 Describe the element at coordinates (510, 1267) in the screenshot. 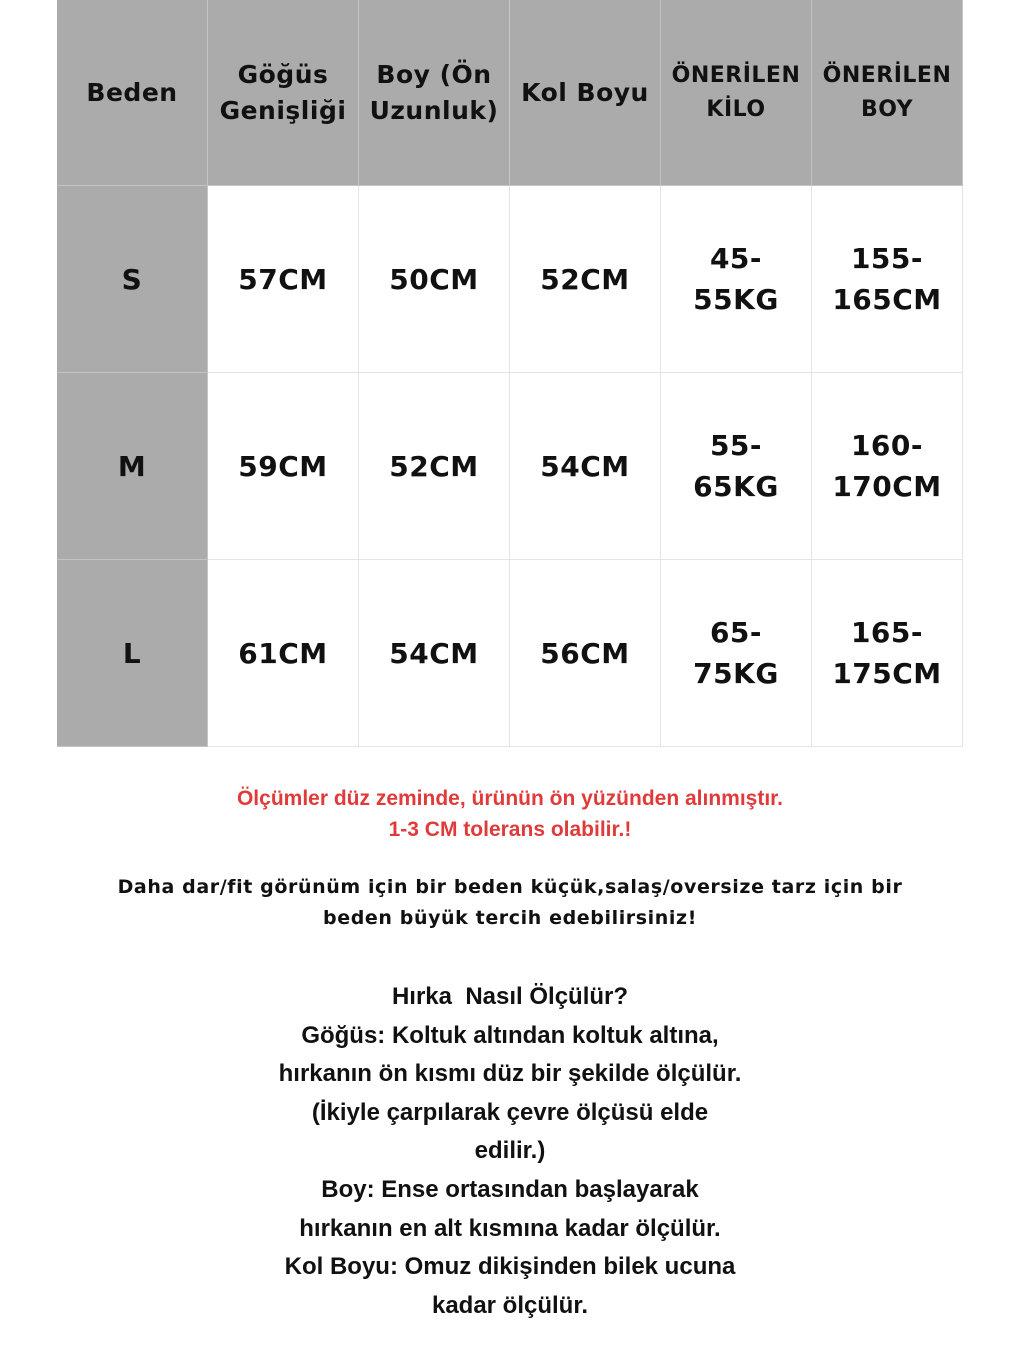

I see `text-line: Kol Boyu: Omuz dikişinden bilek ucuna` at that location.